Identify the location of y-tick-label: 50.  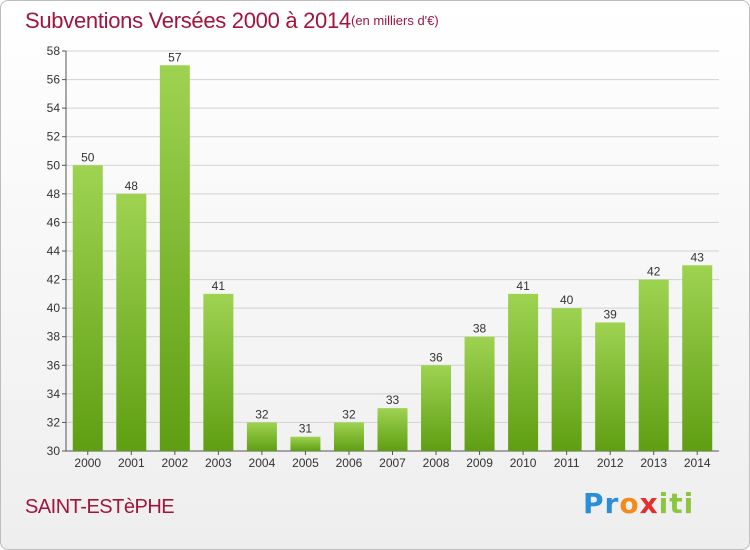
(54, 165).